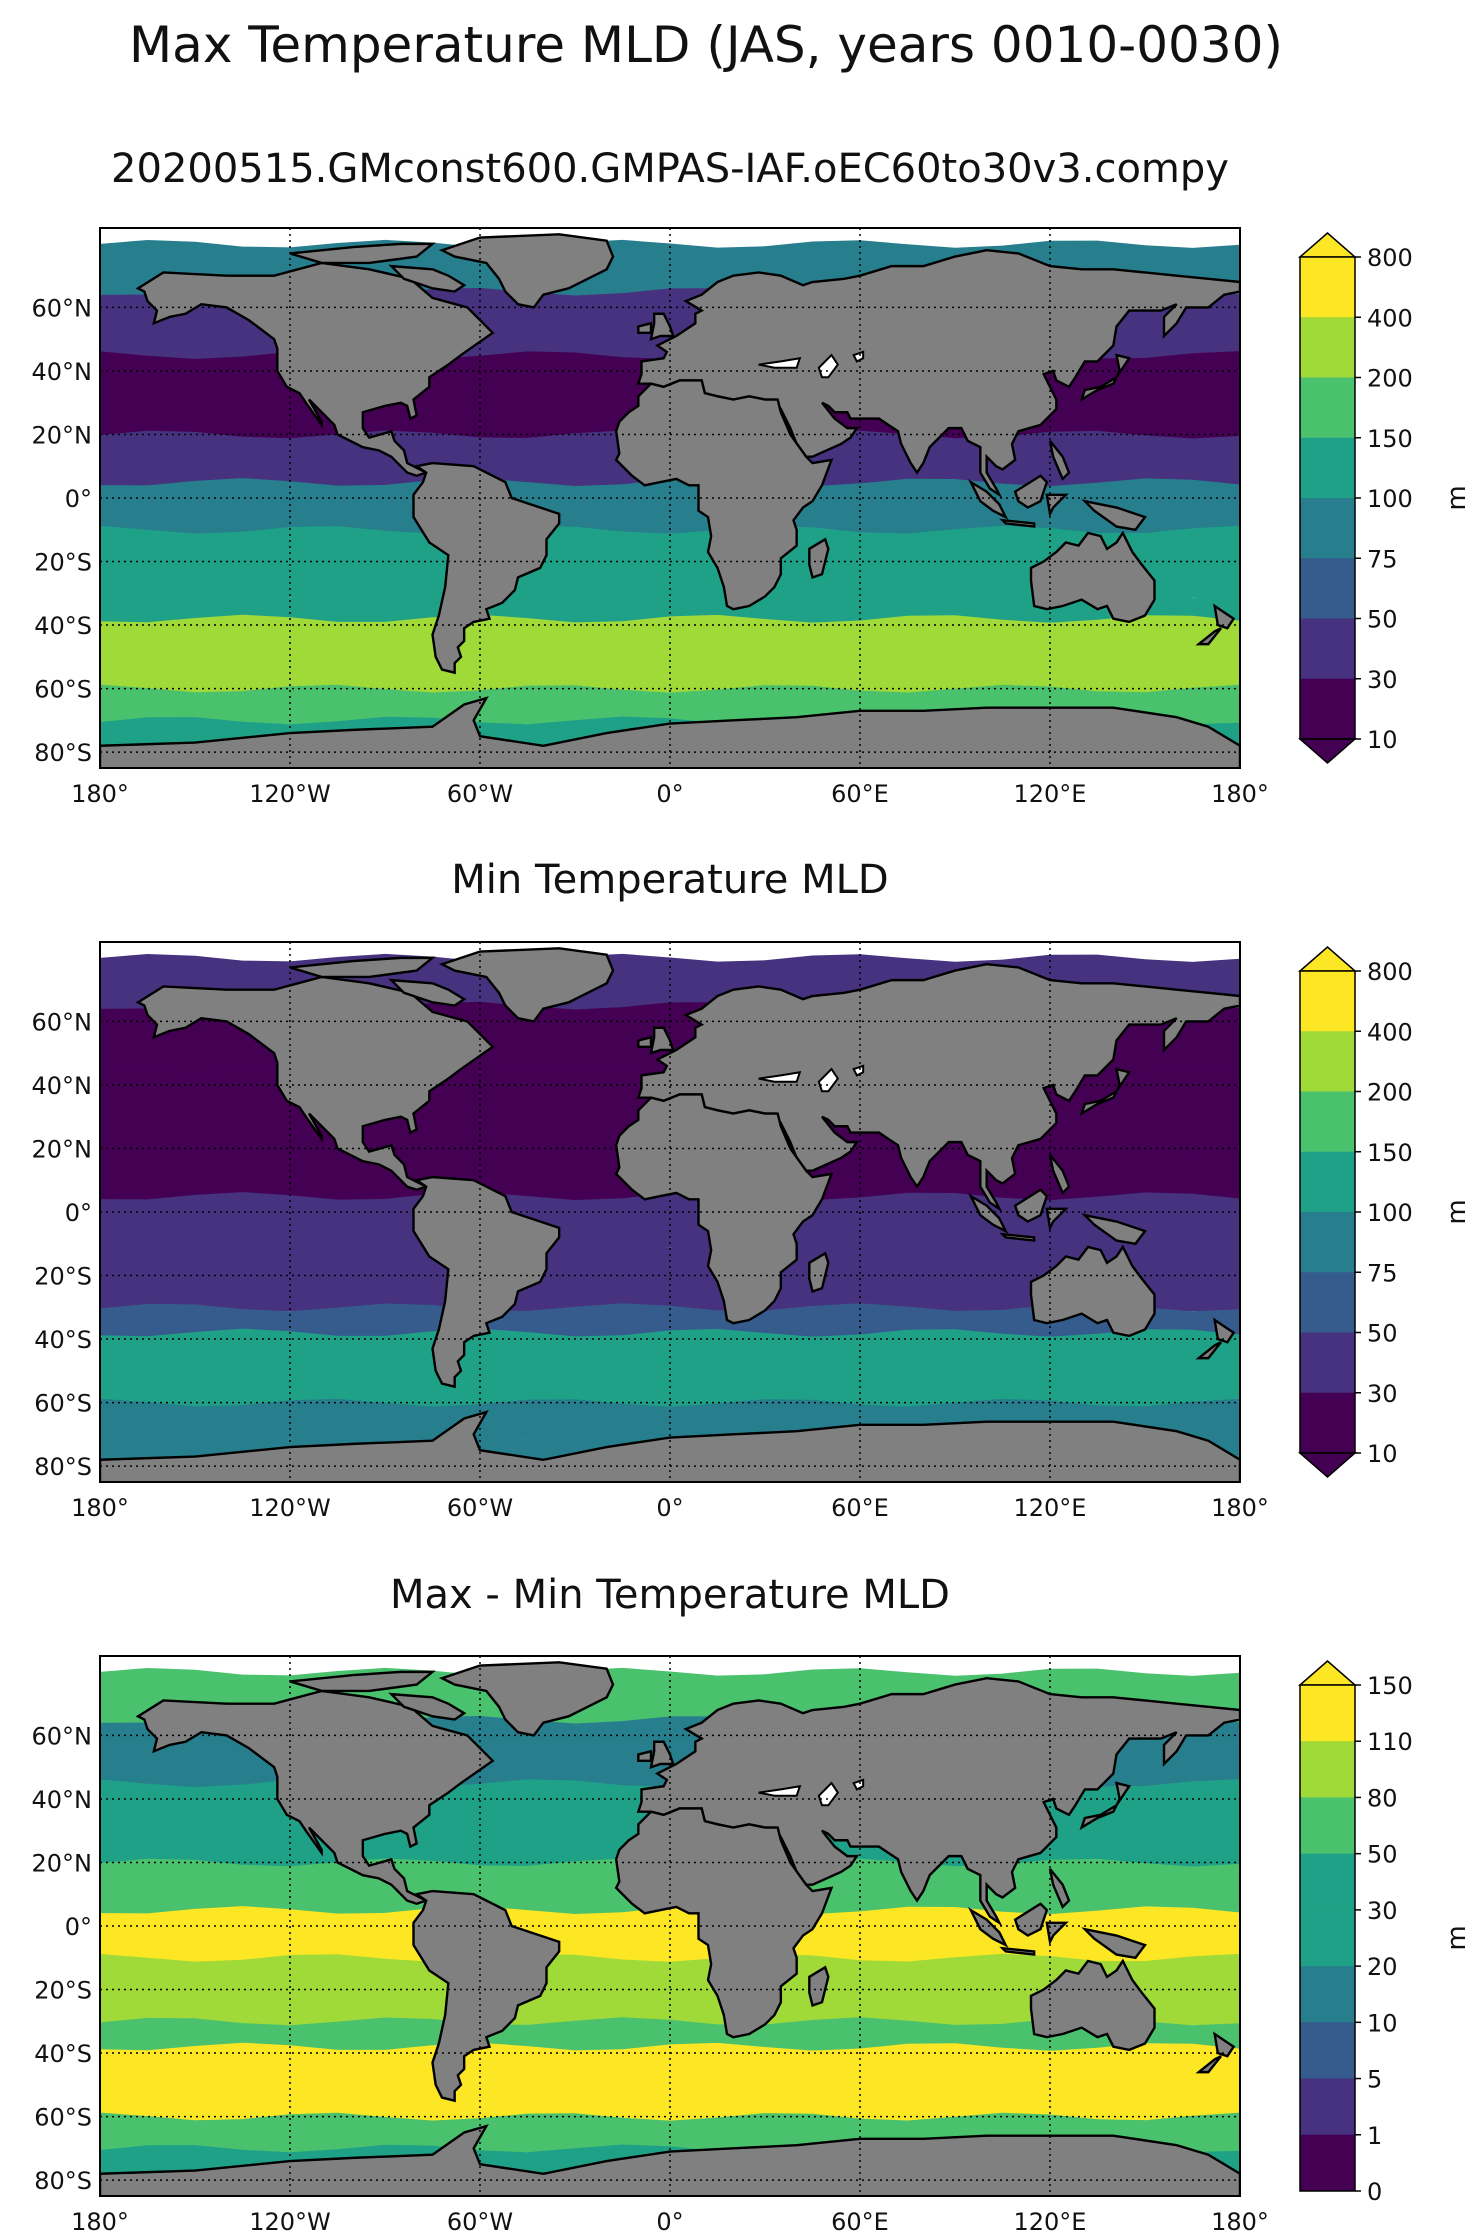  I want to click on colorbar-tick-label: 400, so click(1390, 1032).